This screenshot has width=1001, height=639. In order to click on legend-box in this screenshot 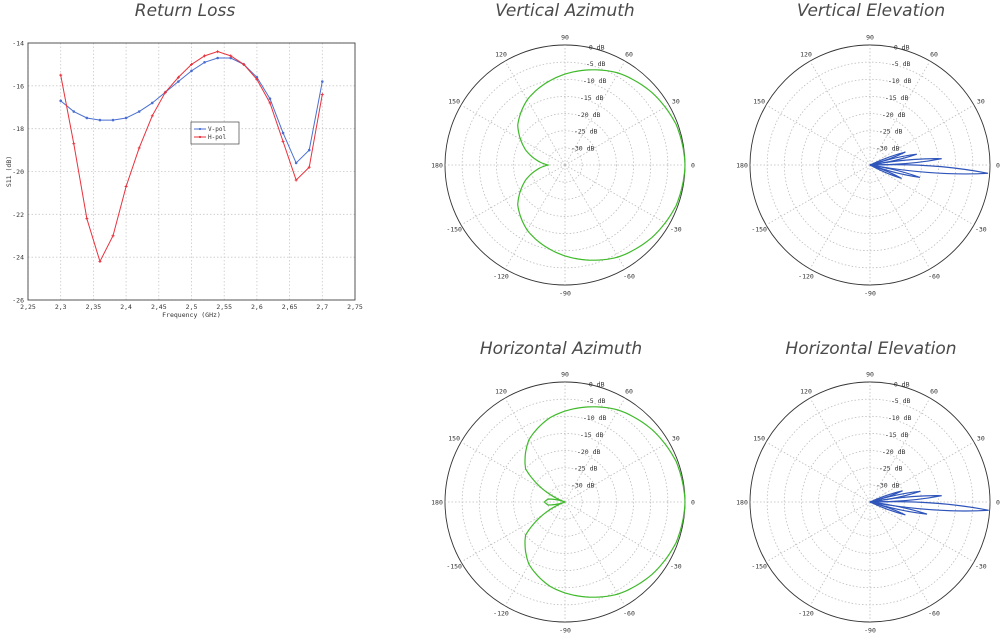, I will do `click(215, 133)`.